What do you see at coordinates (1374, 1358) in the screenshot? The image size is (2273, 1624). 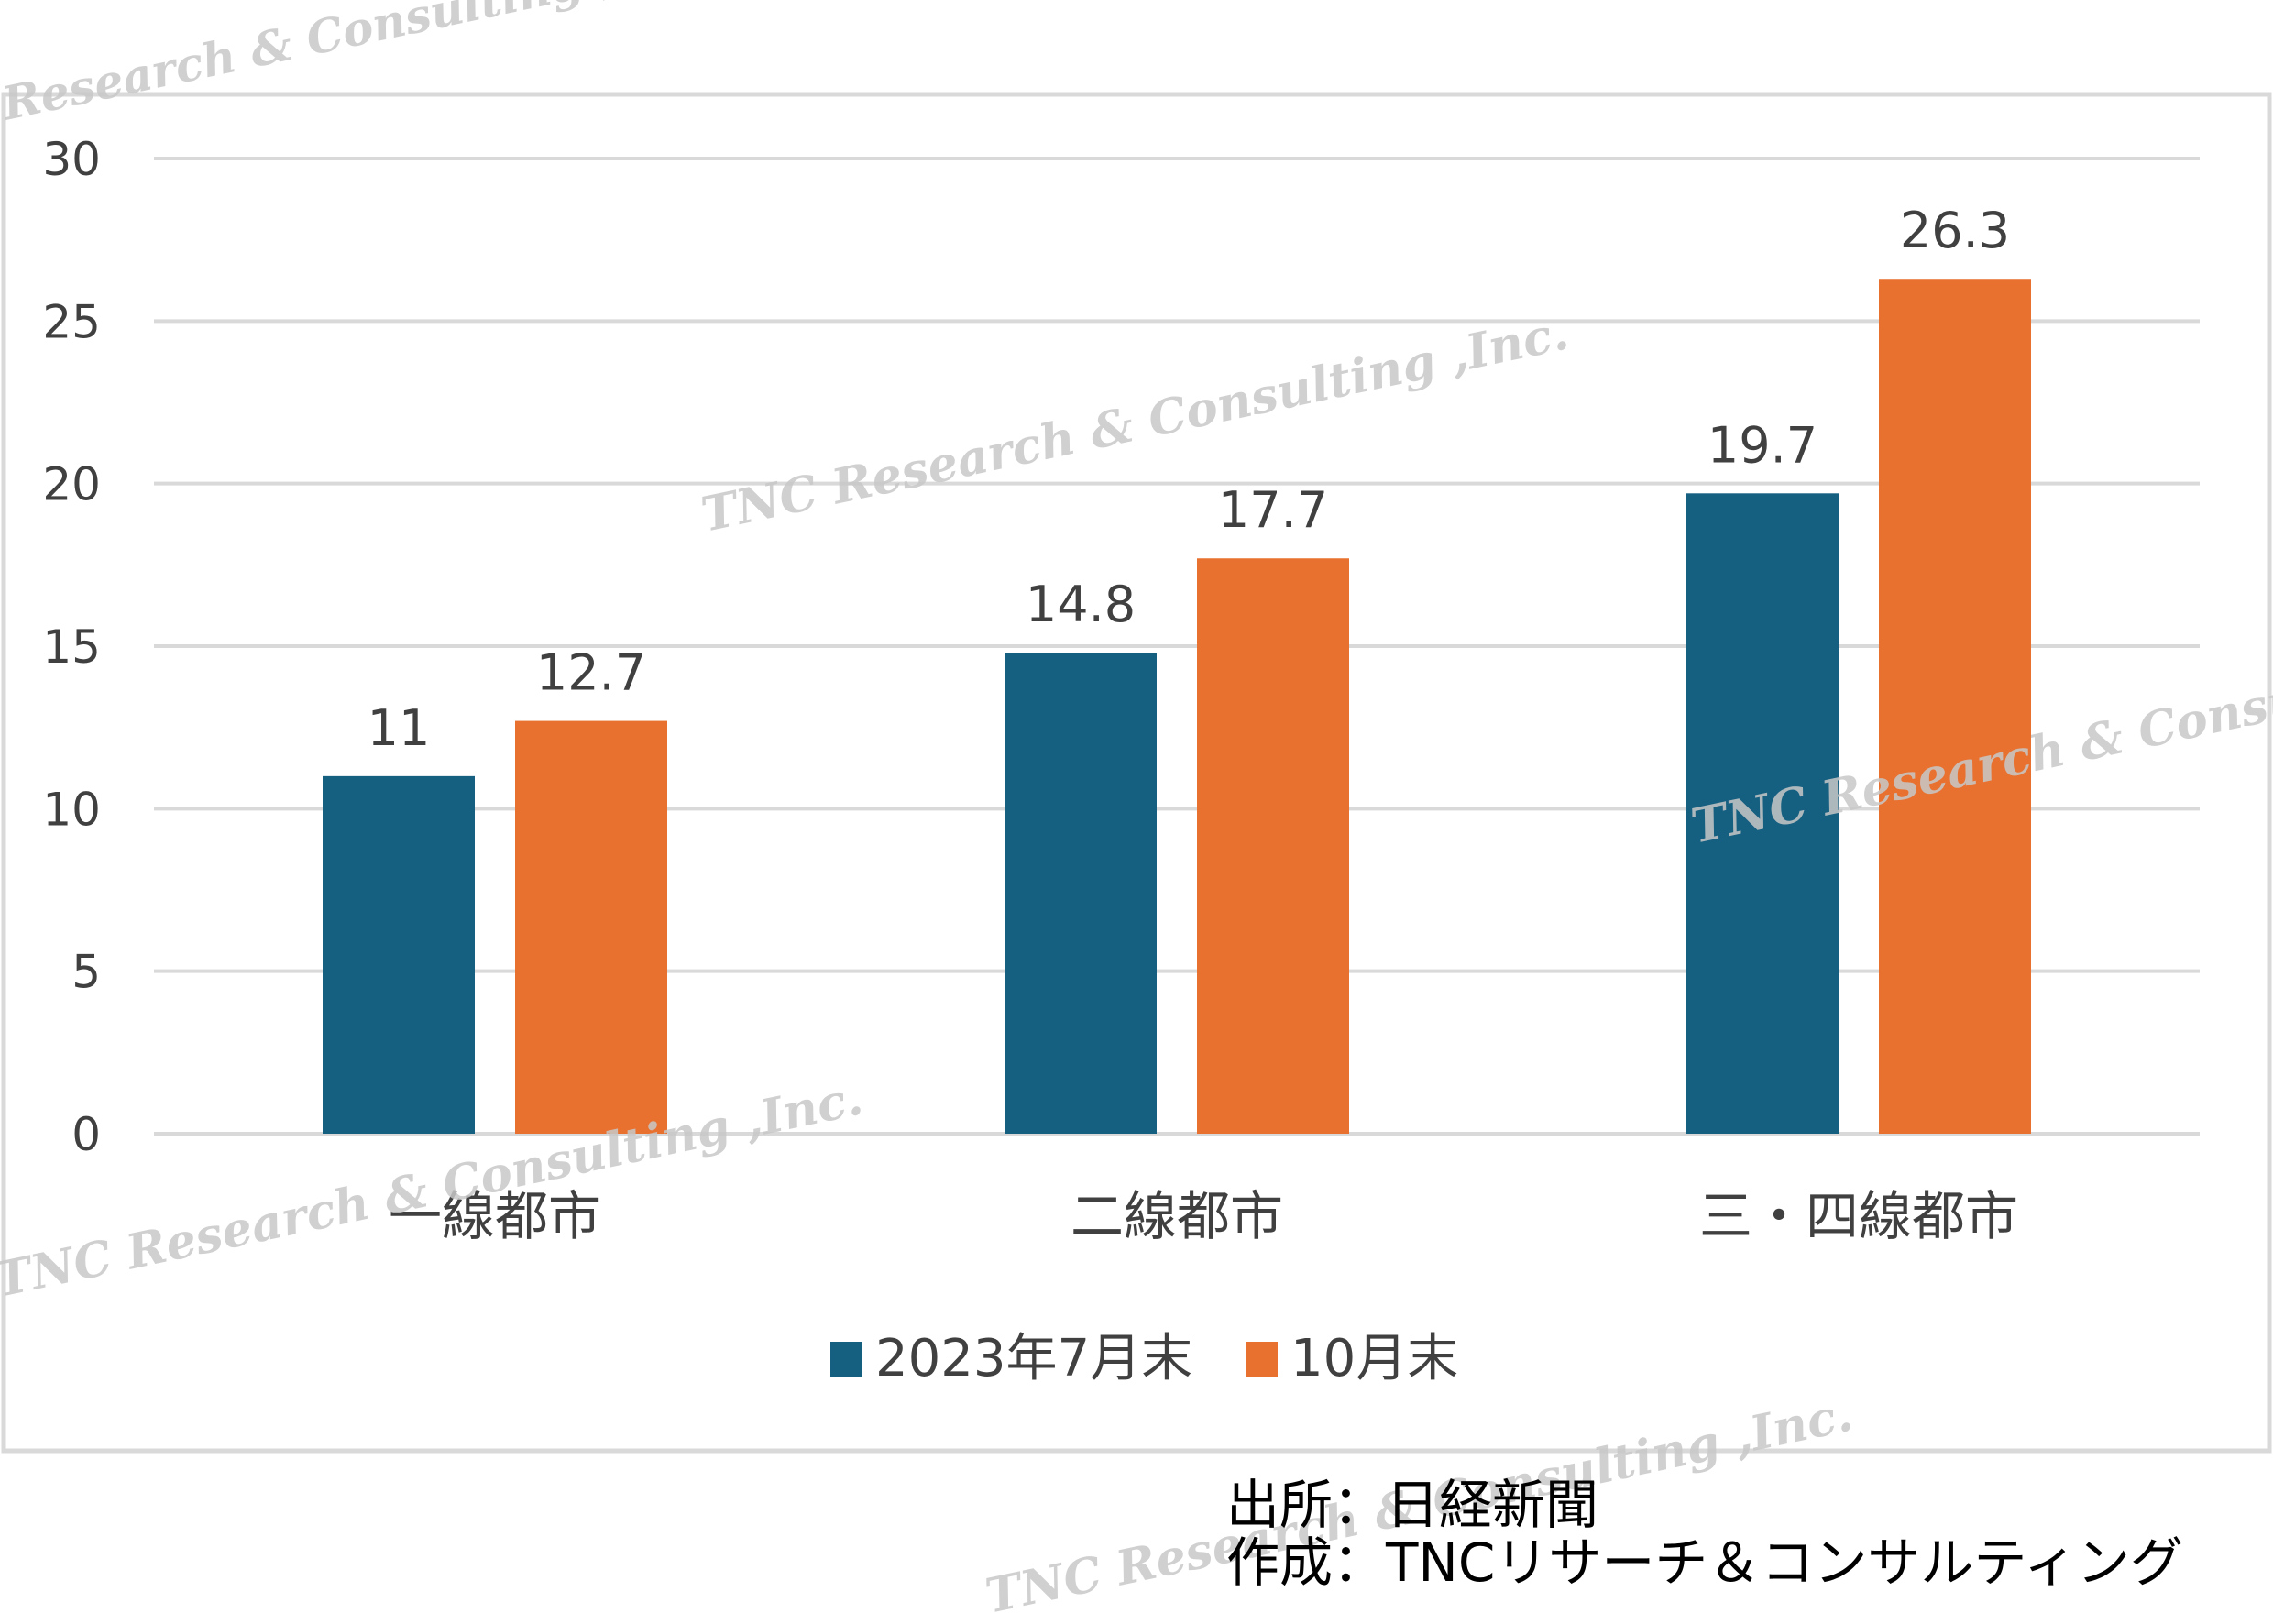 I see `legend-label-series-2: 10月末` at bounding box center [1374, 1358].